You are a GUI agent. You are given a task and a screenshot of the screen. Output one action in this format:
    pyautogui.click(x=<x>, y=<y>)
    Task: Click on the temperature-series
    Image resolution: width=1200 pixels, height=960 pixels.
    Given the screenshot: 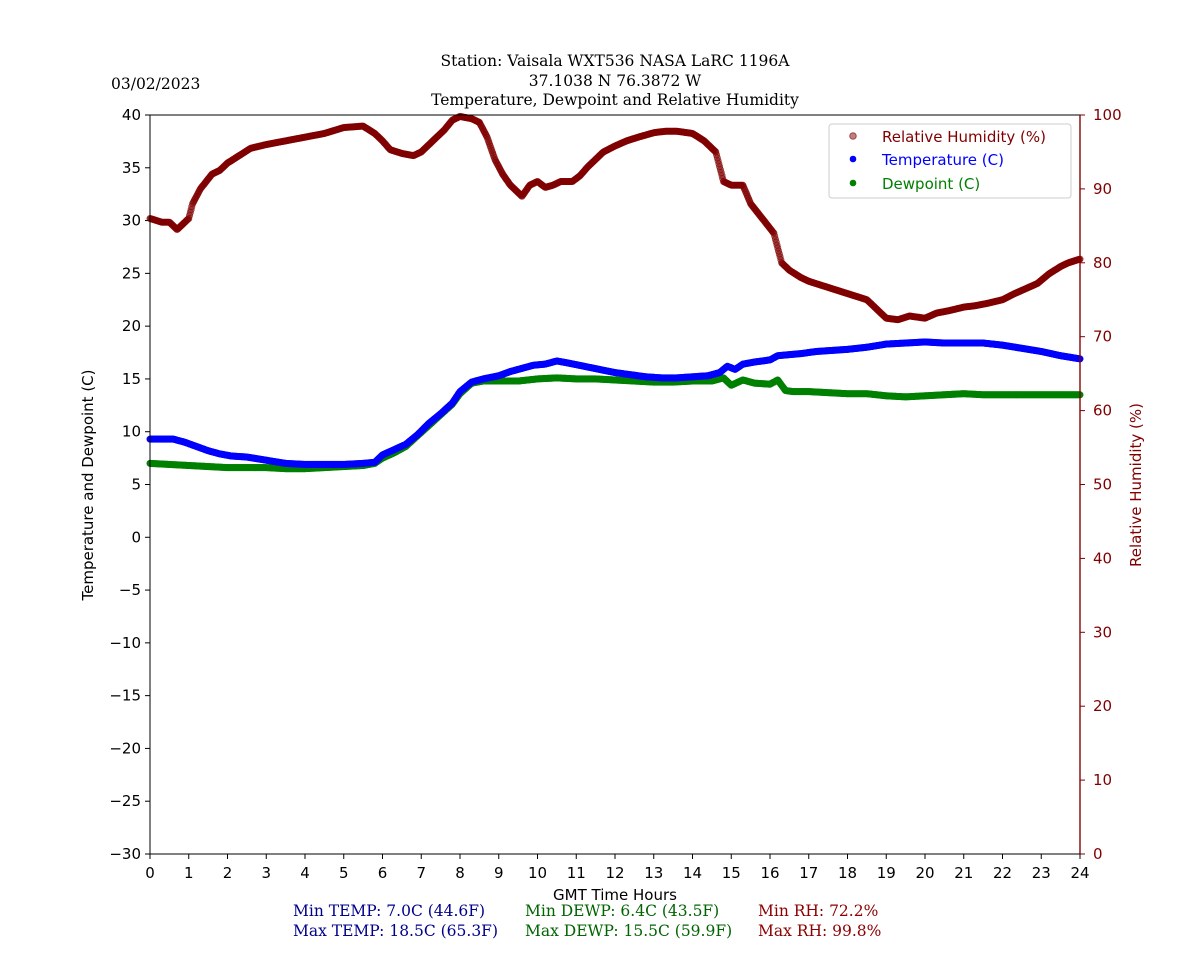 What is the action you would take?
    pyautogui.click(x=615, y=403)
    